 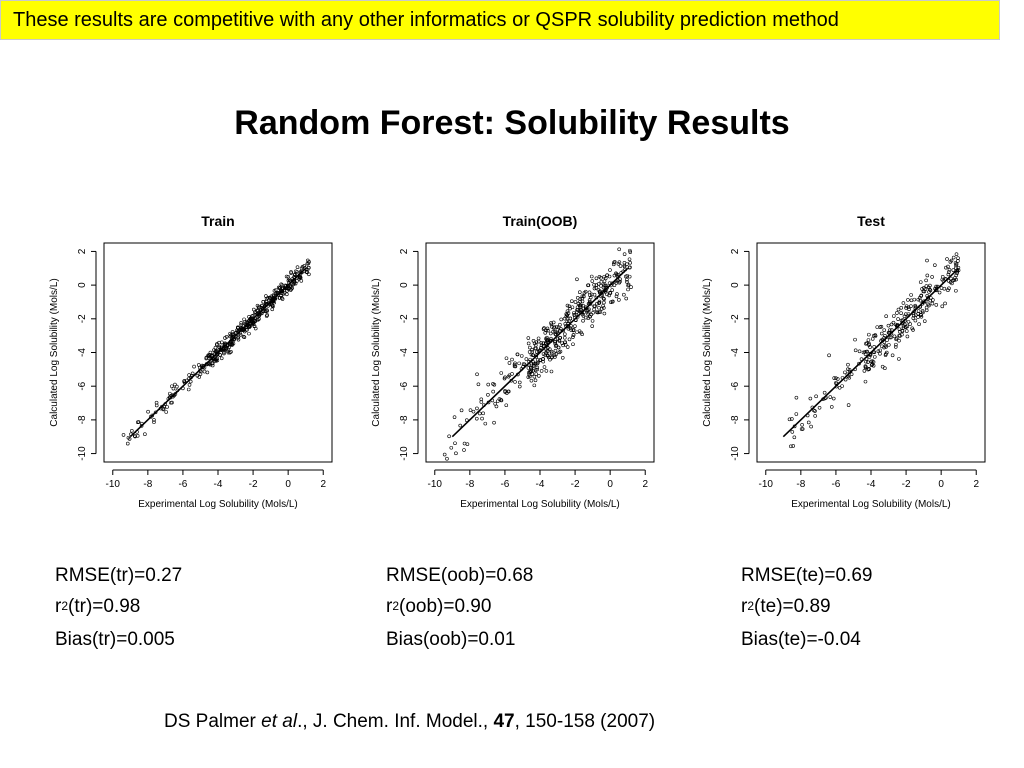 I want to click on x-tick-label: 2, so click(x=645, y=484).